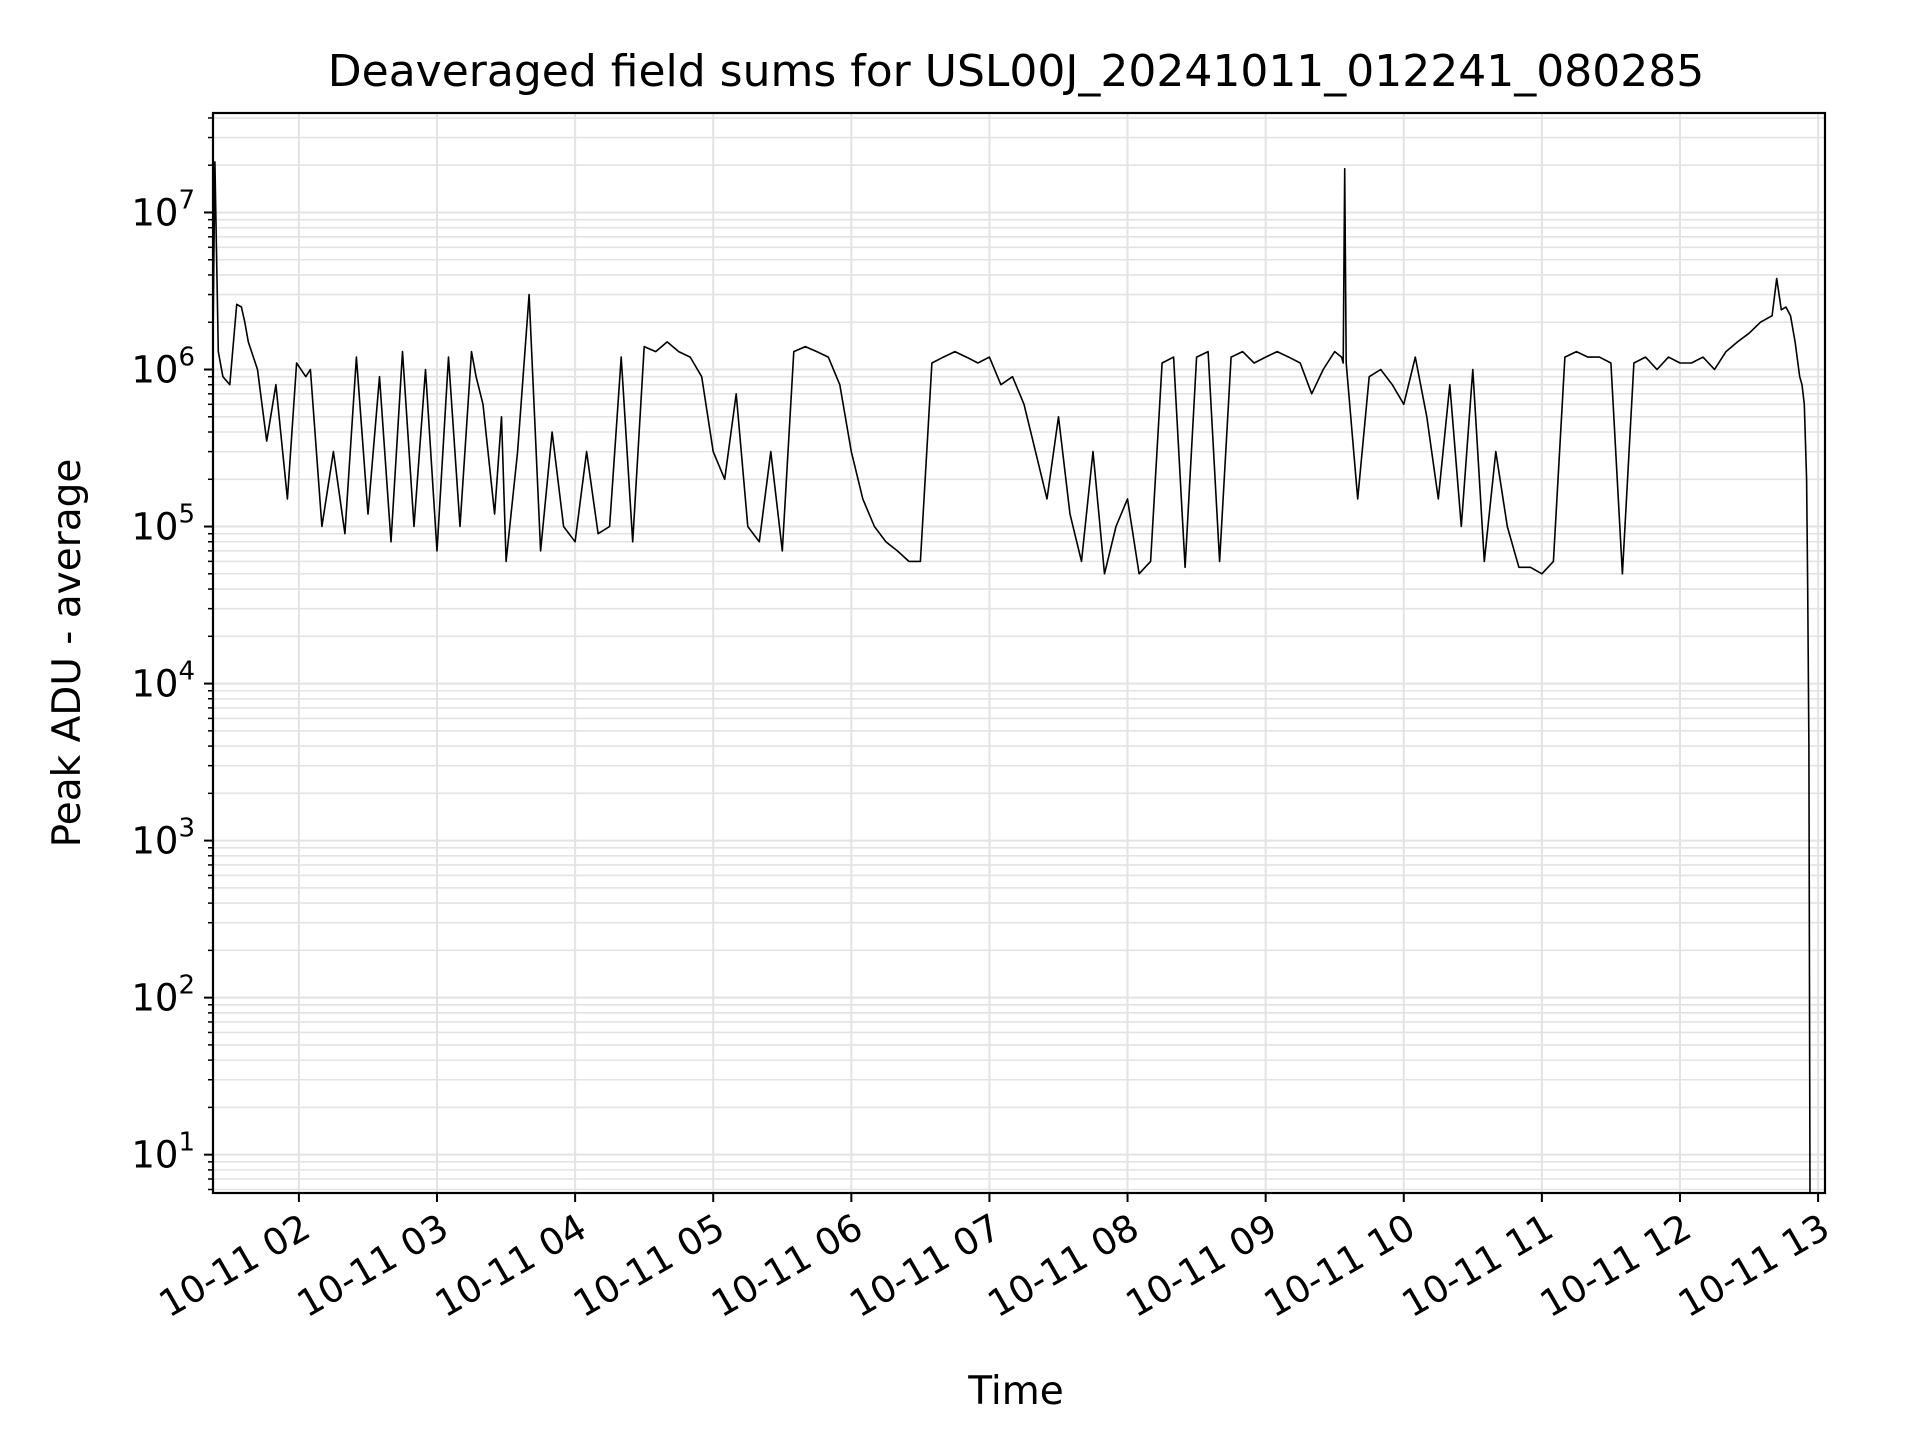 This screenshot has width=1920, height=1445. Describe the element at coordinates (67, 653) in the screenshot. I see `y-axis-label: Peak ADU - average` at that location.